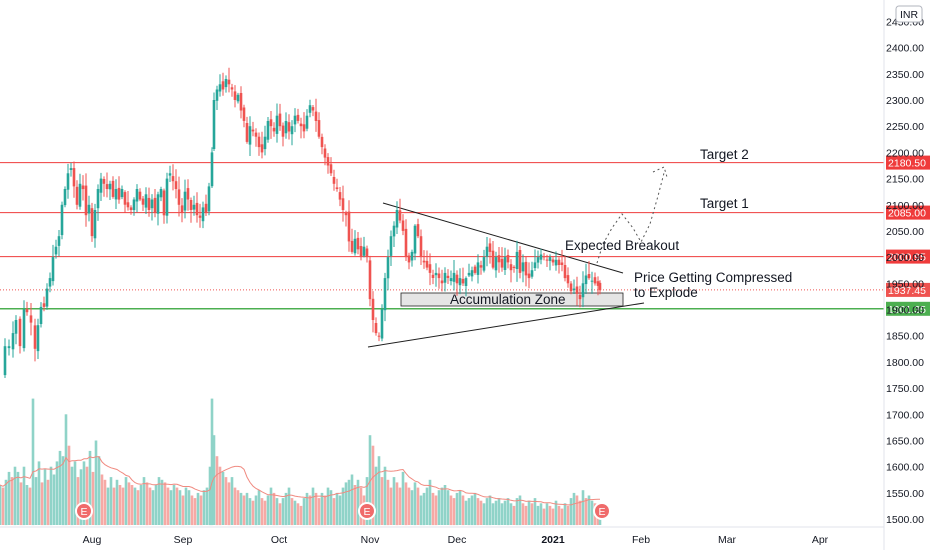 The width and height of the screenshot is (932, 550). What do you see at coordinates (905, 468) in the screenshot?
I see `y-tick-label: 1600.00` at bounding box center [905, 468].